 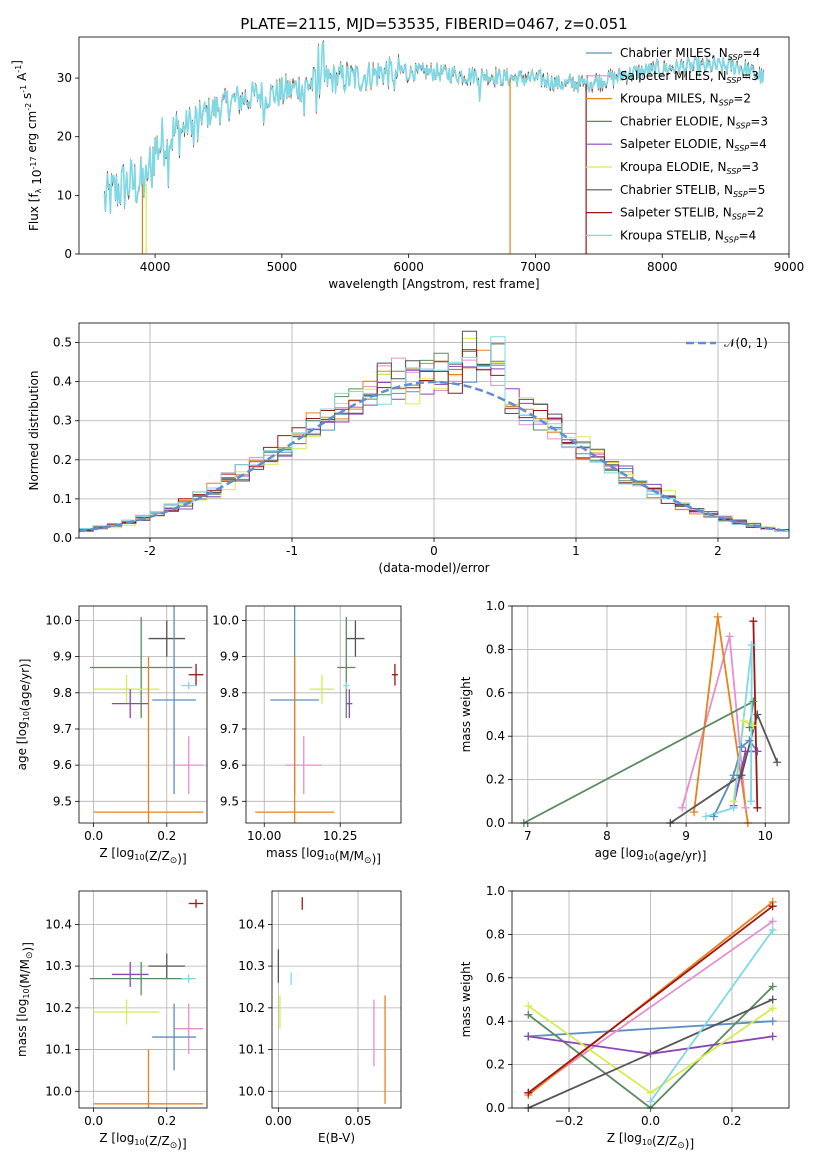 I want to click on y-tick-label: 9.8, so click(x=62, y=693).